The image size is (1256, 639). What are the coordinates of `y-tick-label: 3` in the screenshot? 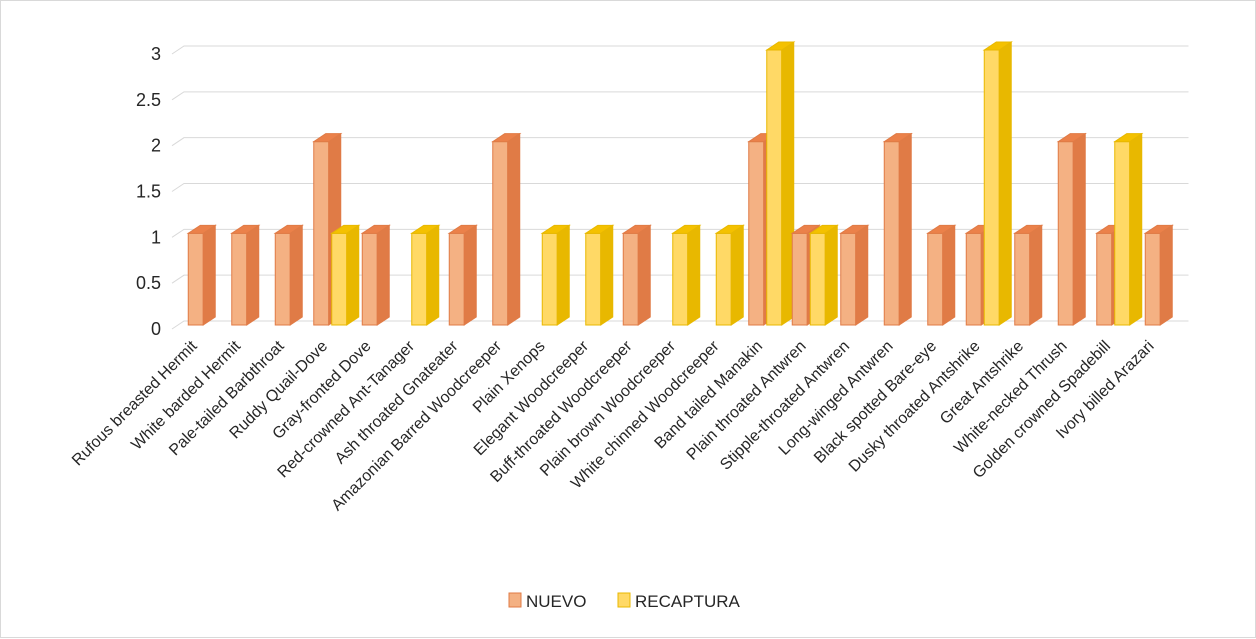 It's located at (156, 54).